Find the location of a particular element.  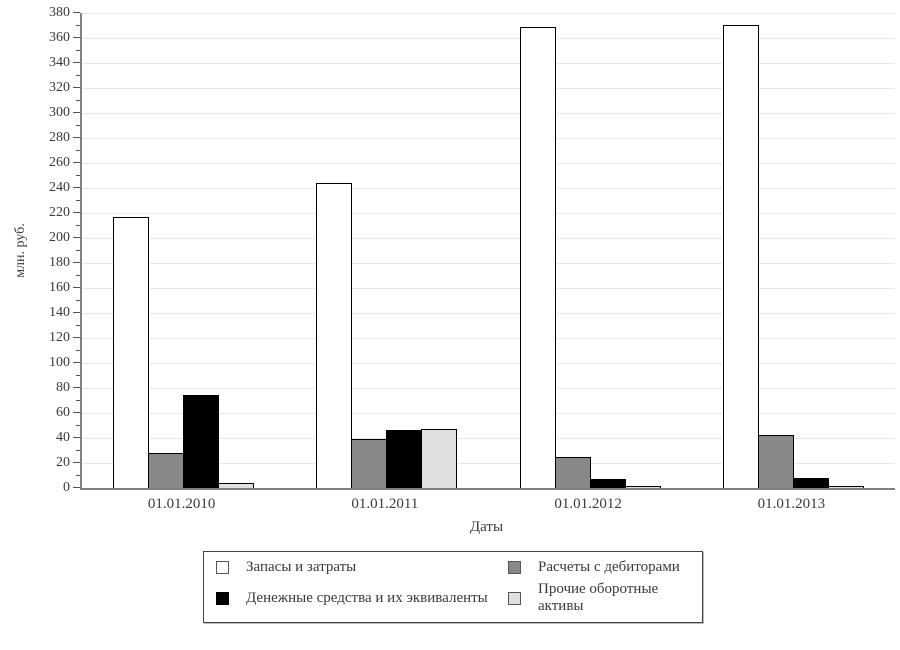

y-tick-label: 320 is located at coordinates (59, 87).